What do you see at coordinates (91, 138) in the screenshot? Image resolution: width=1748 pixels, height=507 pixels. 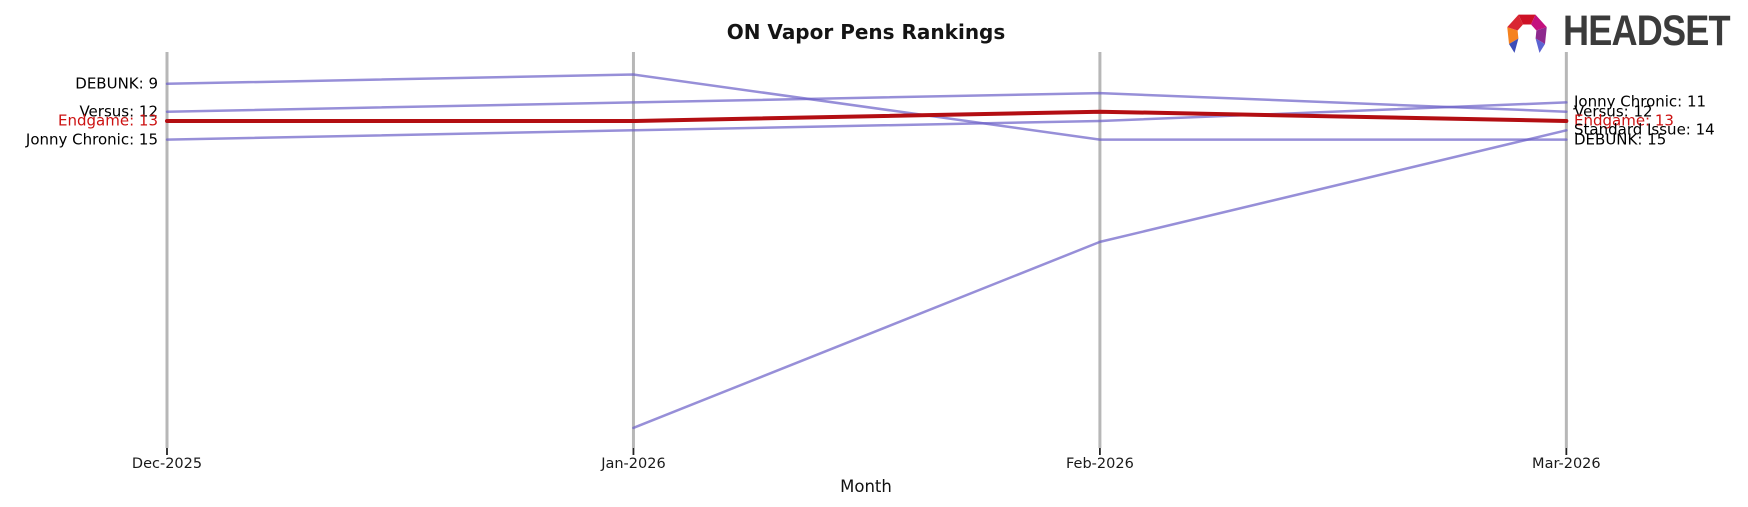 I see `series-label-left: Jonny Chronic: 15` at bounding box center [91, 138].